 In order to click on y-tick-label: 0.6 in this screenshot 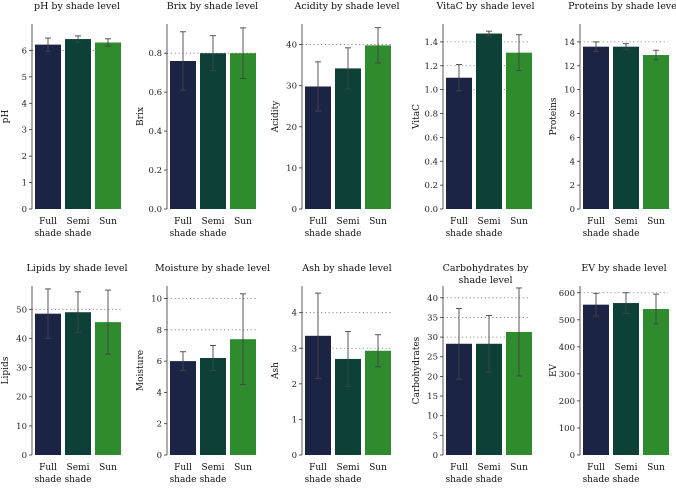, I will do `click(155, 93)`.